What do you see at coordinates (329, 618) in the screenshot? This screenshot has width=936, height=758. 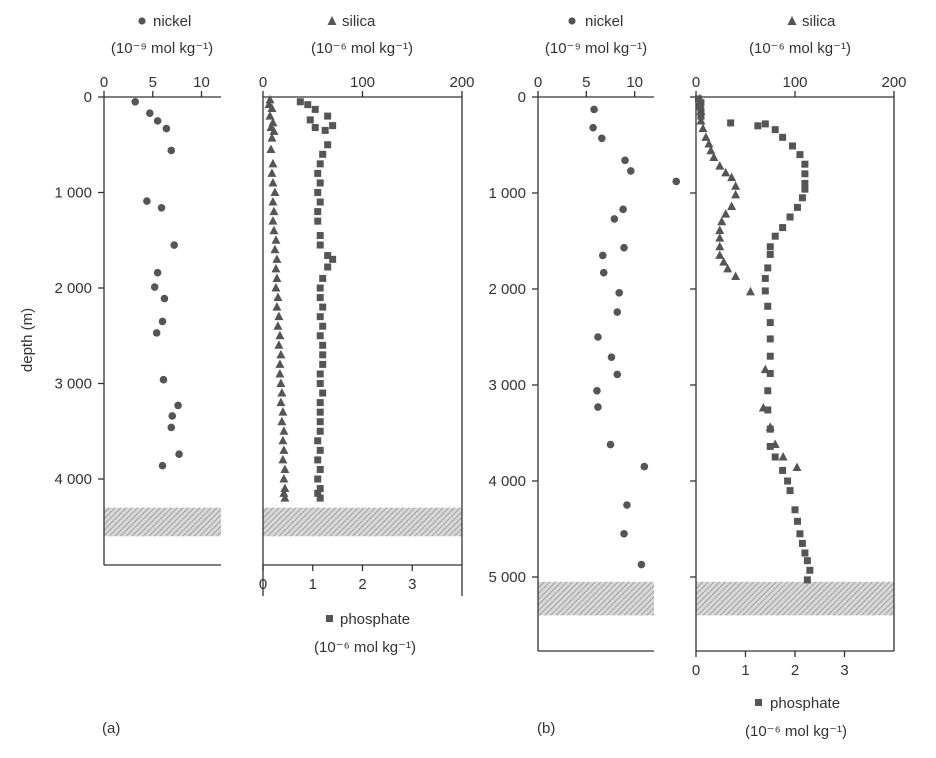 I see `panel-a-phosphate-legend-marker` at bounding box center [329, 618].